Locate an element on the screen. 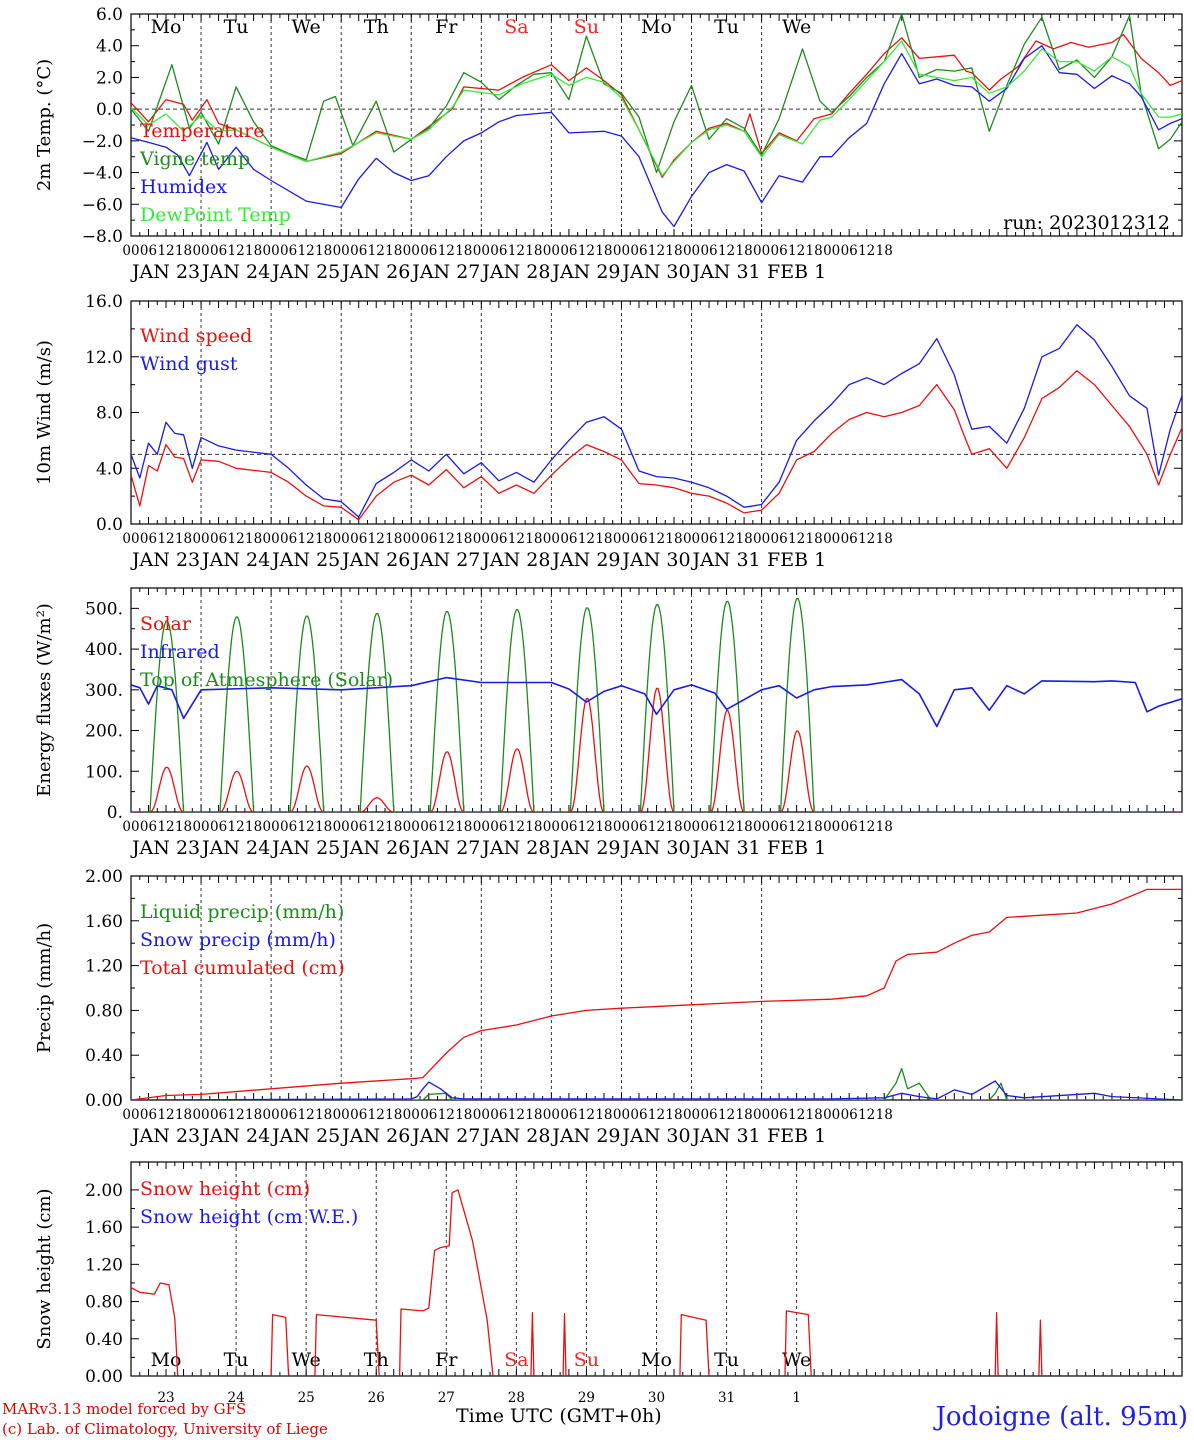 The height and width of the screenshot is (1440, 1194). wind-frame is located at coordinates (656, 412).